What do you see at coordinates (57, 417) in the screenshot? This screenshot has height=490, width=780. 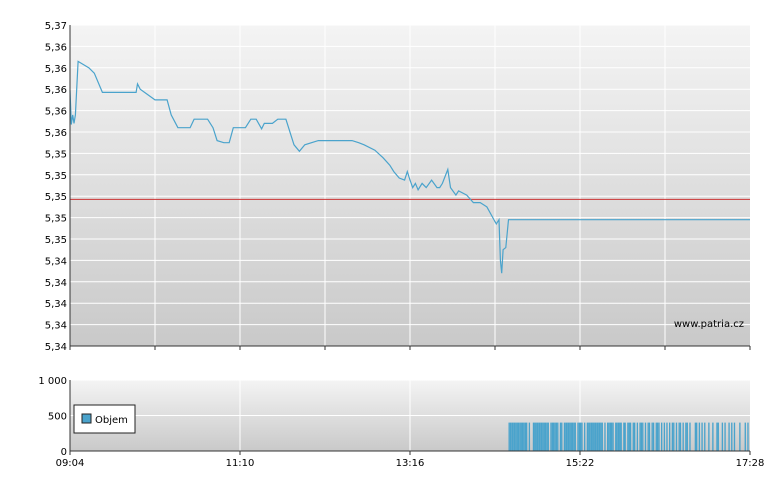 I see `volume-y-tick-label: 500` at bounding box center [57, 417].